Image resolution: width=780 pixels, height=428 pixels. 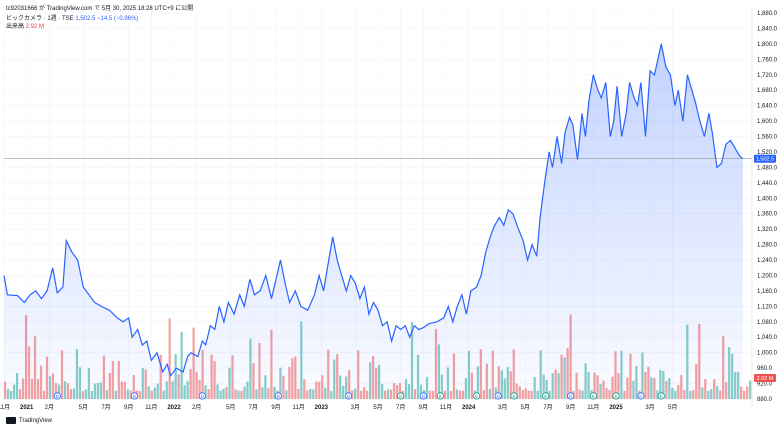 What do you see at coordinates (322, 408) in the screenshot?
I see `time-tick-label: 2023` at bounding box center [322, 408].